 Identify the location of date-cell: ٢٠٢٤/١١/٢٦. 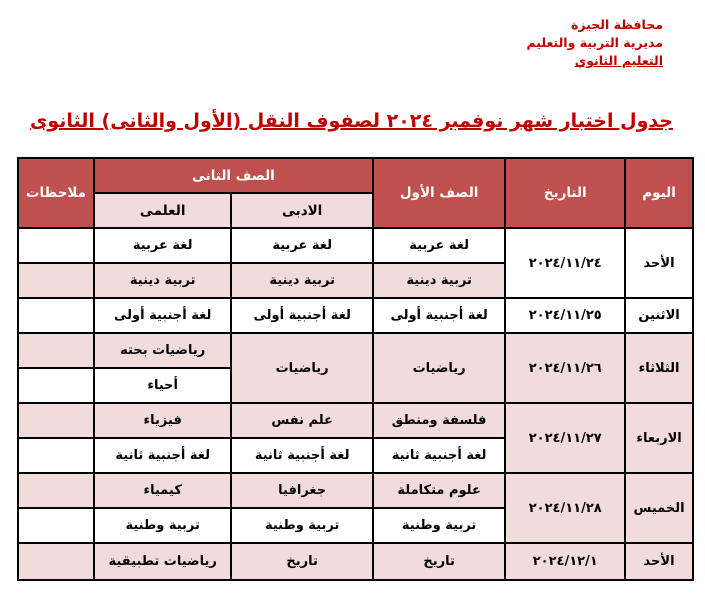
(565, 368).